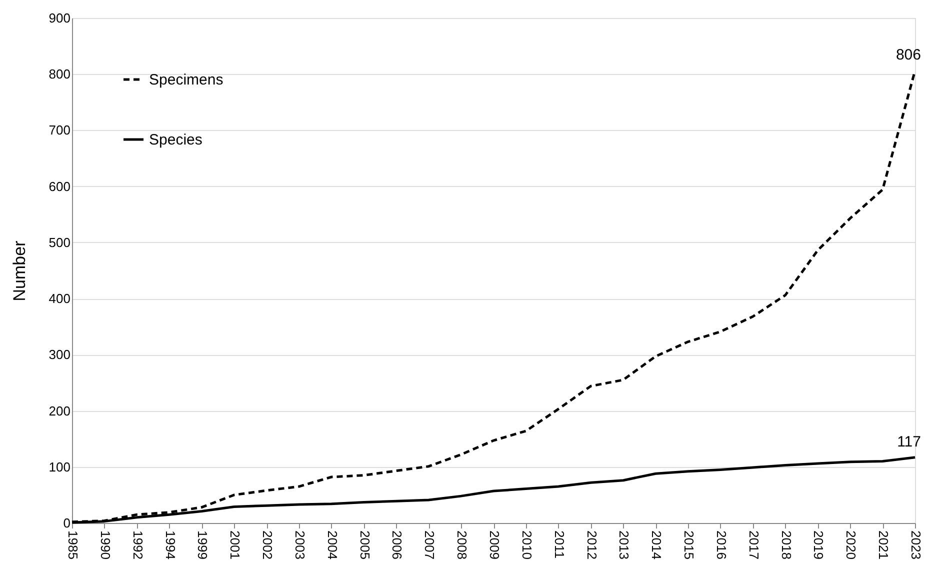  I want to click on annotation: 117, so click(909, 441).